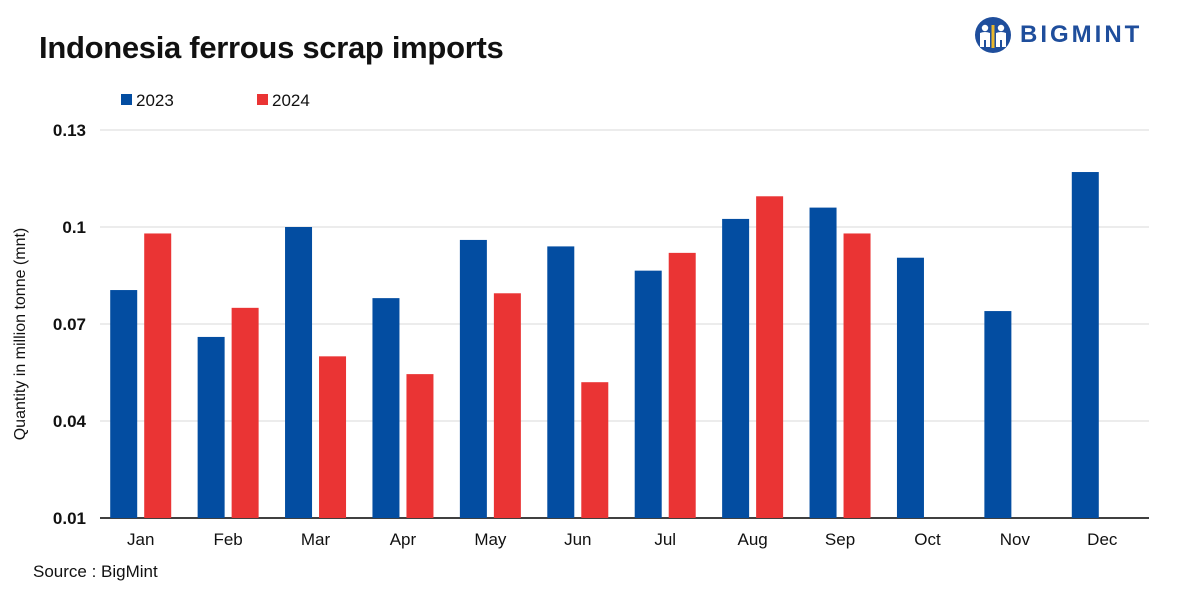 This screenshot has width=1181, height=591. Describe the element at coordinates (507, 405) in the screenshot. I see `bar-2024-may` at that location.